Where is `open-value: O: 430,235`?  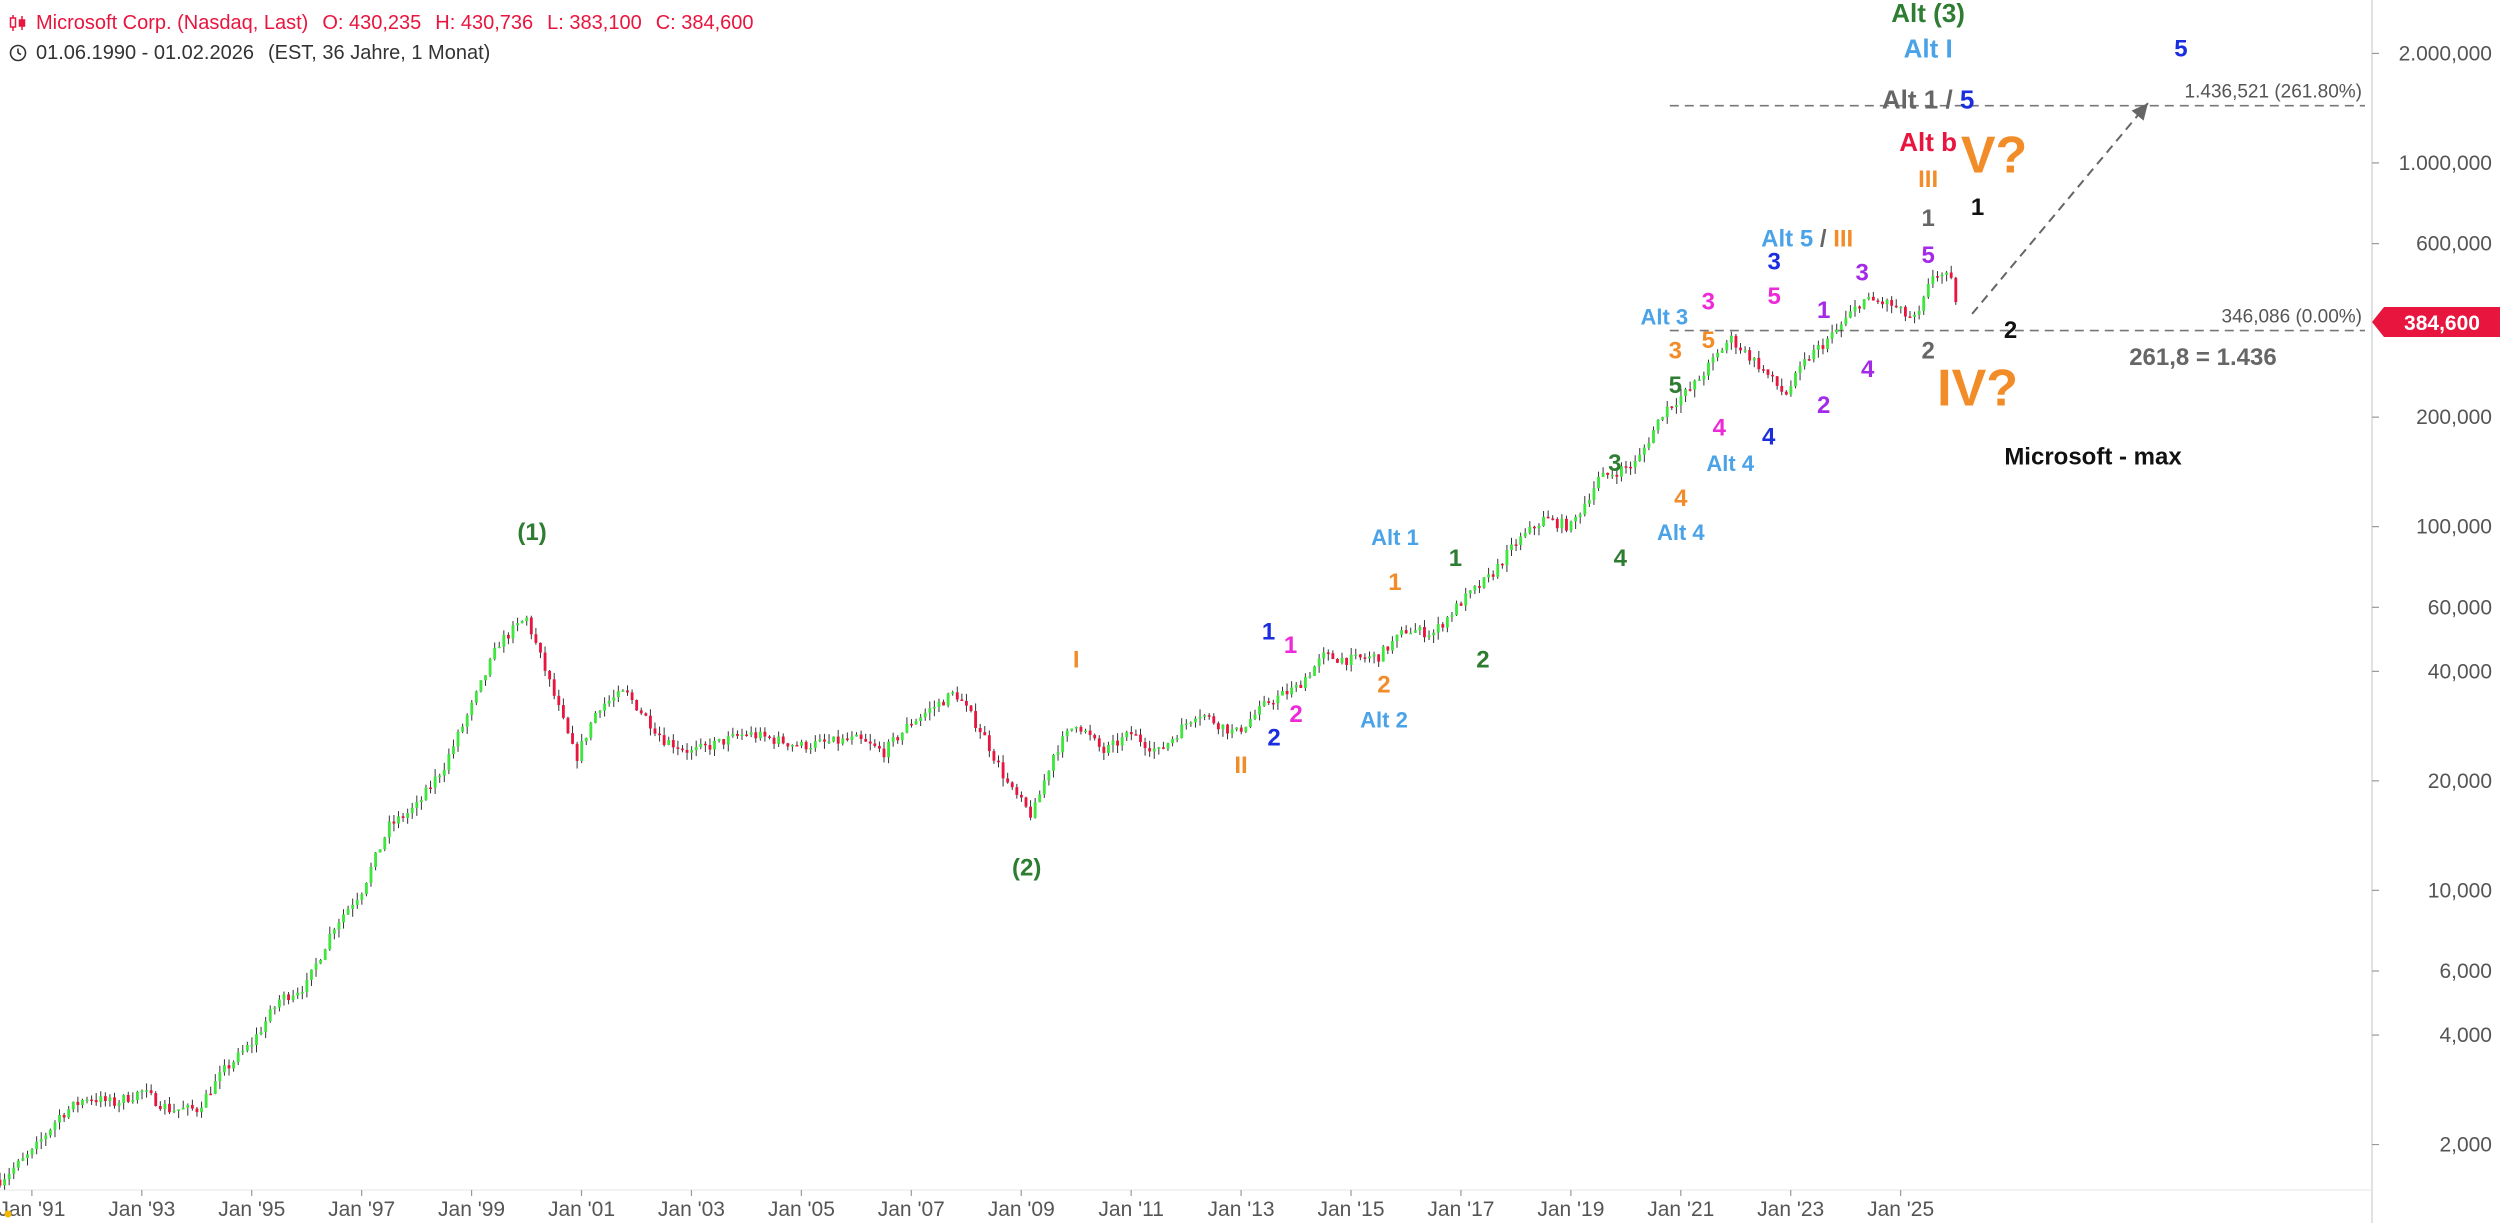 open-value: O: 430,235 is located at coordinates (372, 23).